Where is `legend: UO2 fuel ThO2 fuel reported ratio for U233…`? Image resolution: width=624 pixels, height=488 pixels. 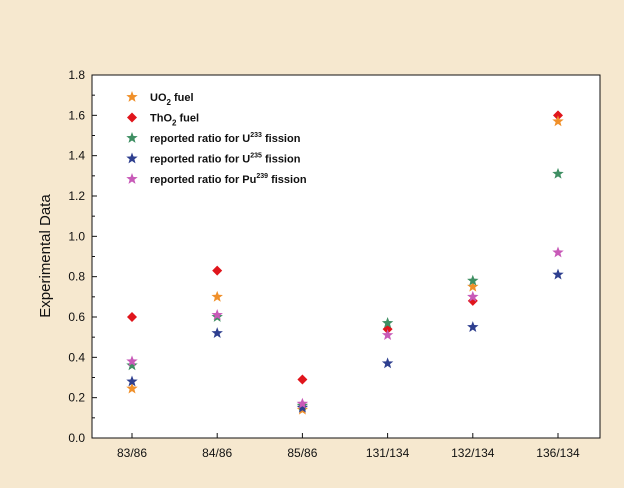
legend: UO2 fuel ThO2 fuel reported ratio for U233… is located at coordinates (216, 138).